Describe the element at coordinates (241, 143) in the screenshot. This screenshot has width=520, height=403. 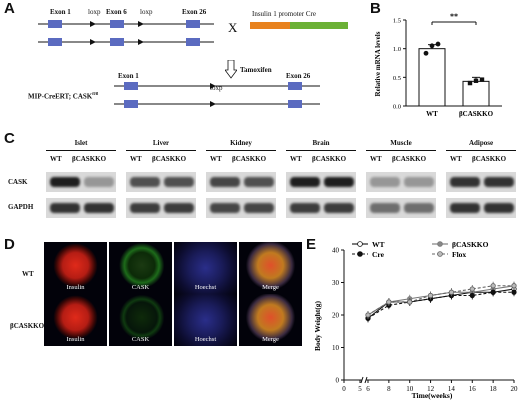
I see `tissue-label: Kidney` at that location.